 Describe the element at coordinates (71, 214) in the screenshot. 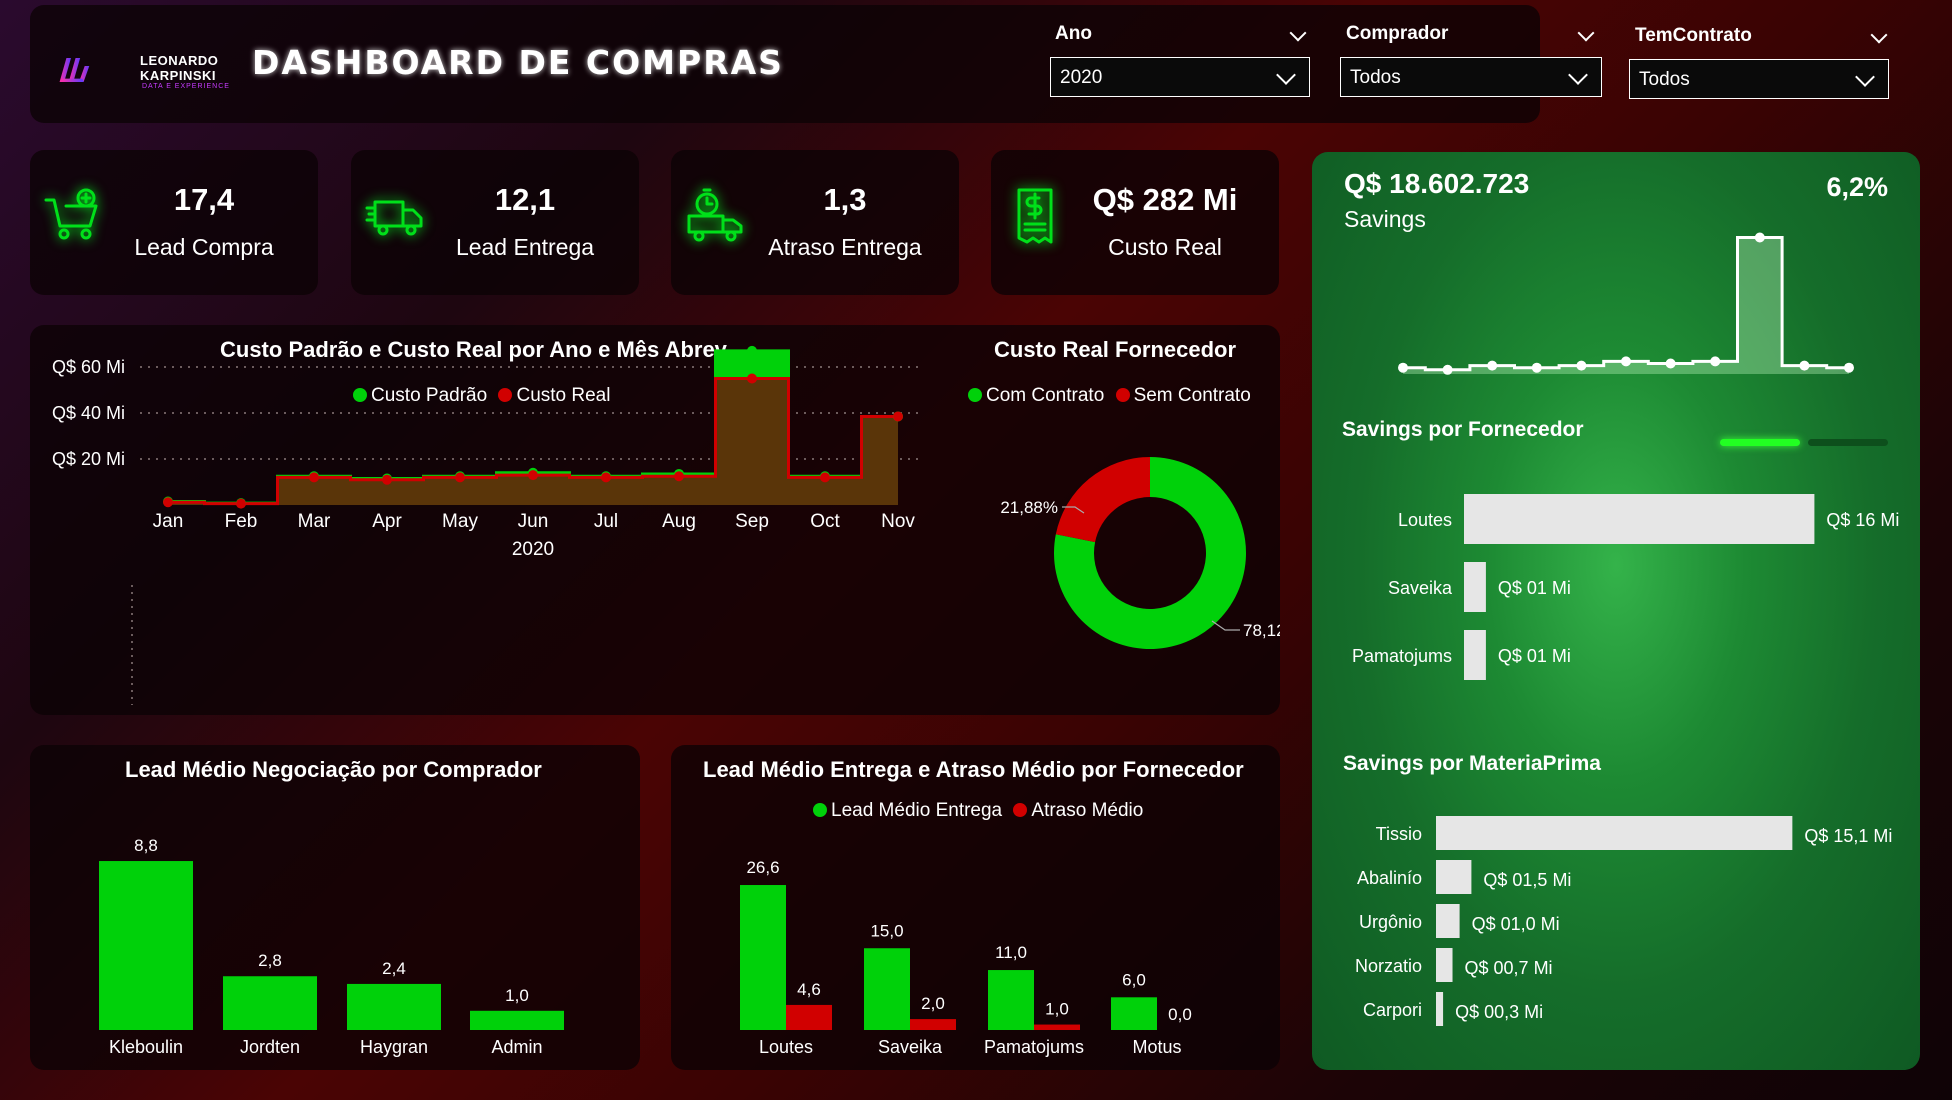

I see `cart-add-icon` at that location.